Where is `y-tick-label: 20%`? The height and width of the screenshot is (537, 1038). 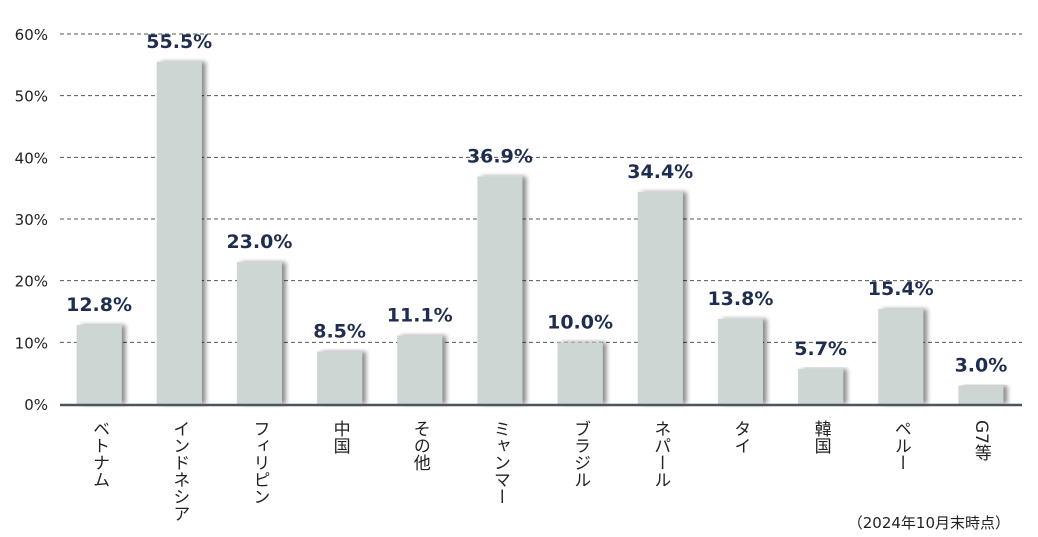
y-tick-label: 20% is located at coordinates (31, 282).